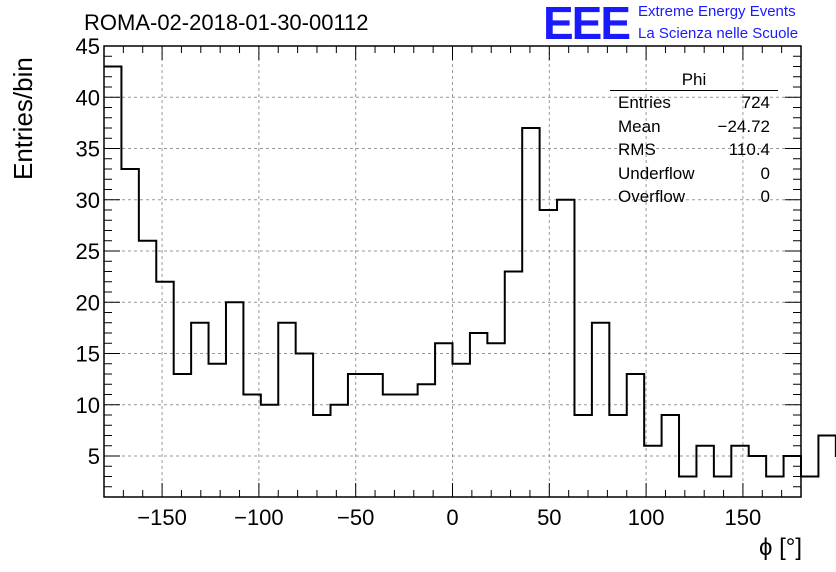 This screenshot has width=836, height=572. What do you see at coordinates (749, 149) in the screenshot?
I see `stats-value: 110.4` at bounding box center [749, 149].